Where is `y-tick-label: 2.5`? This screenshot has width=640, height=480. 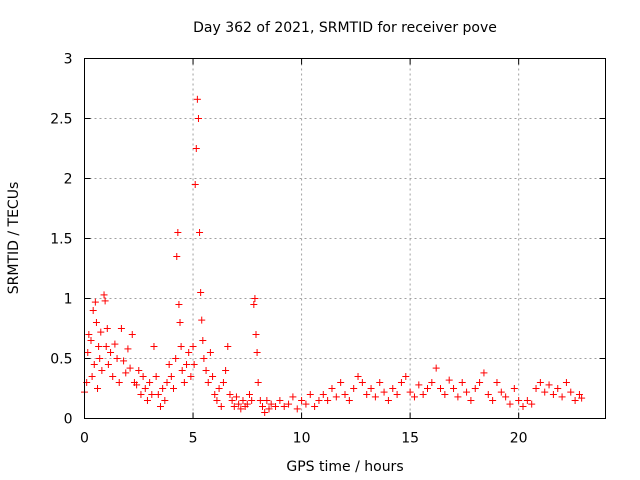 y-tick-label: 2.5 is located at coordinates (61, 120).